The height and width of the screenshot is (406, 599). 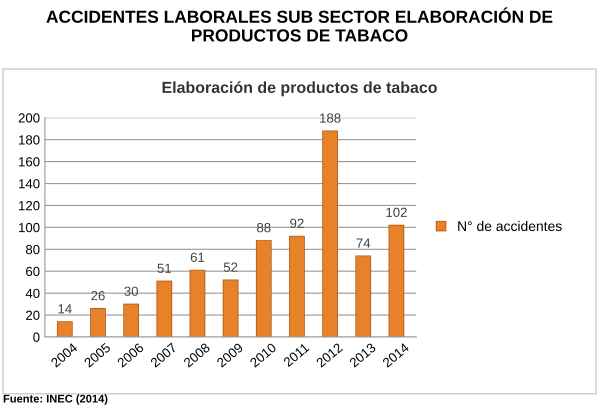 I want to click on data-label: 26, so click(x=98, y=295).